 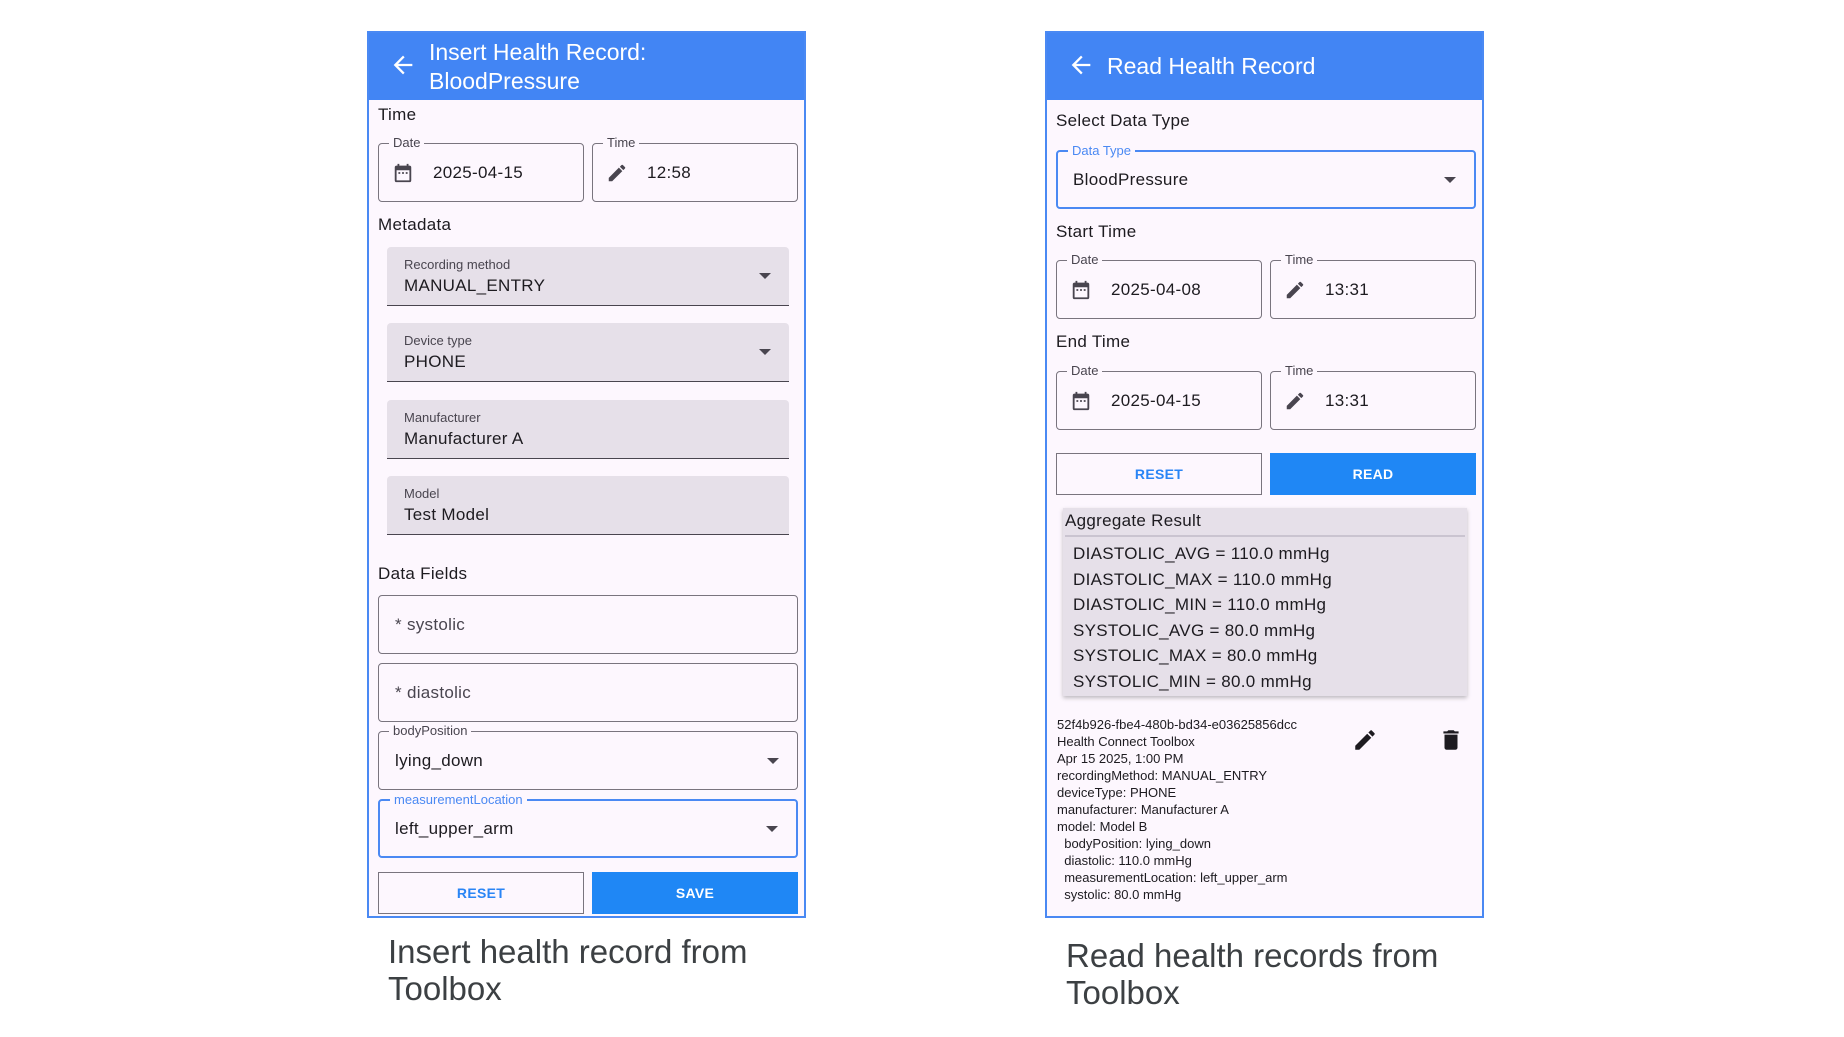 What do you see at coordinates (1117, 792) in the screenshot?
I see `record-line: deviceType: PHONE` at bounding box center [1117, 792].